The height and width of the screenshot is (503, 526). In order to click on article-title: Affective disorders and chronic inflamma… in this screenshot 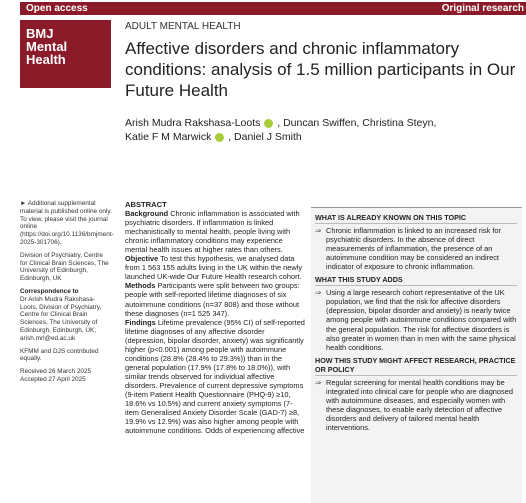, I will do `click(320, 69)`.